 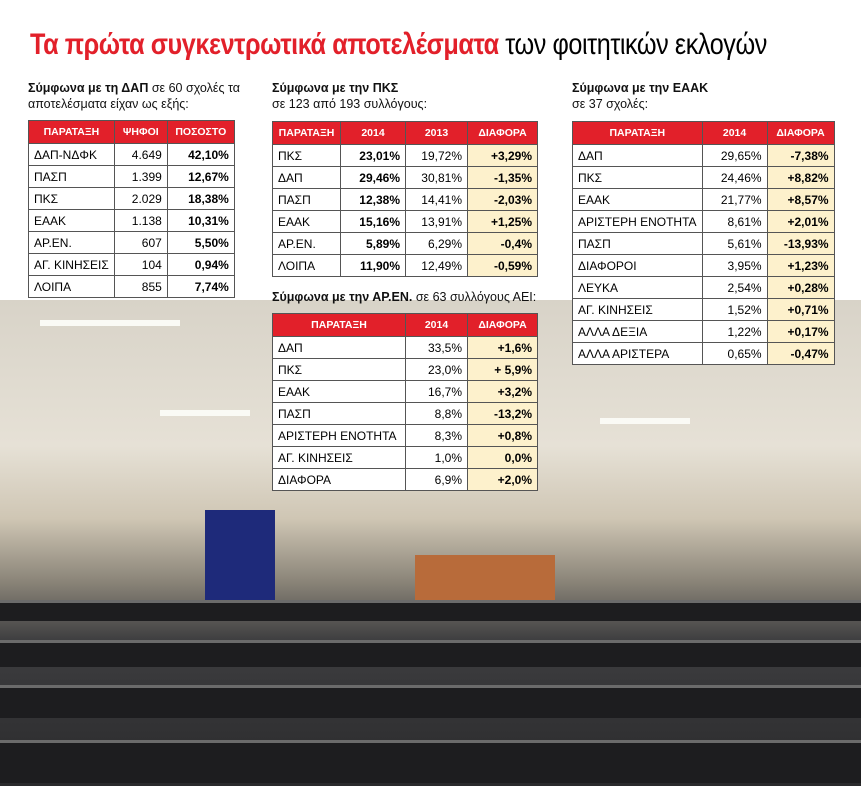 I want to click on value-cell: 4.649, so click(x=140, y=154).